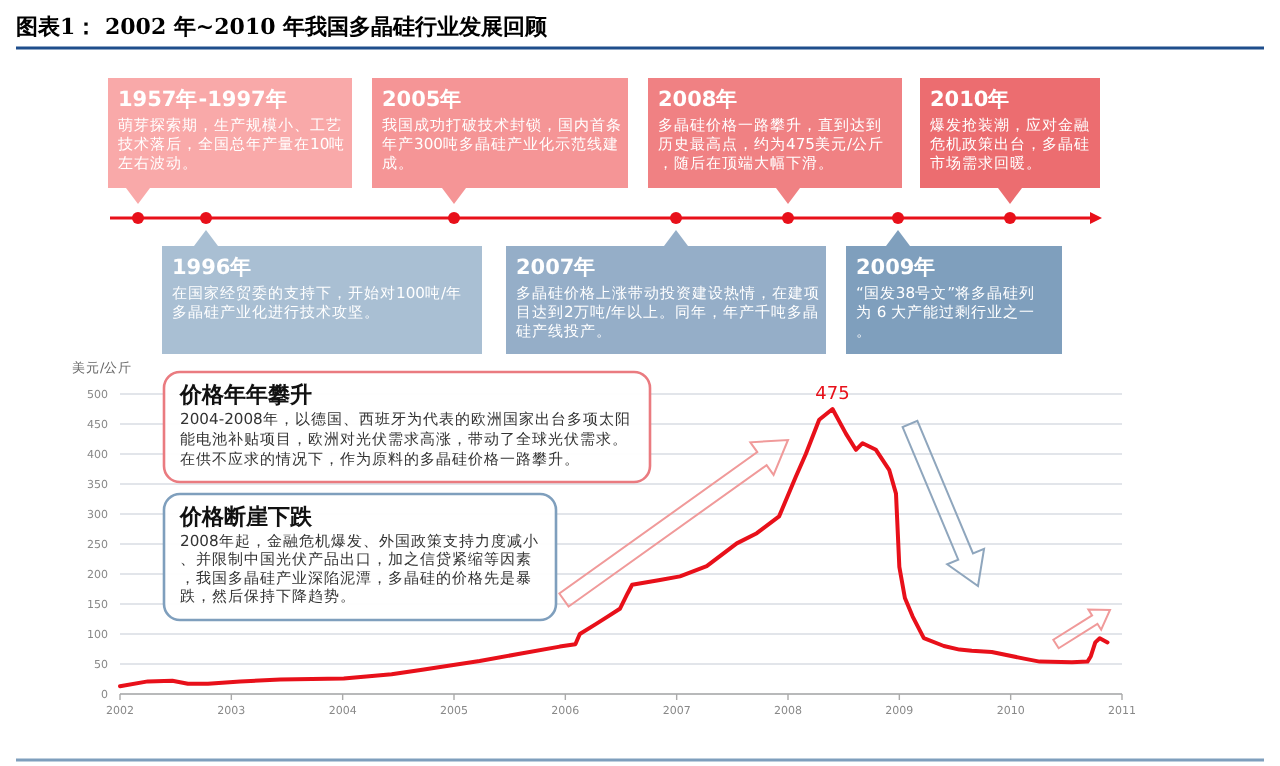 This screenshot has height=766, width=1280. I want to click on text: 2005年, so click(422, 99).